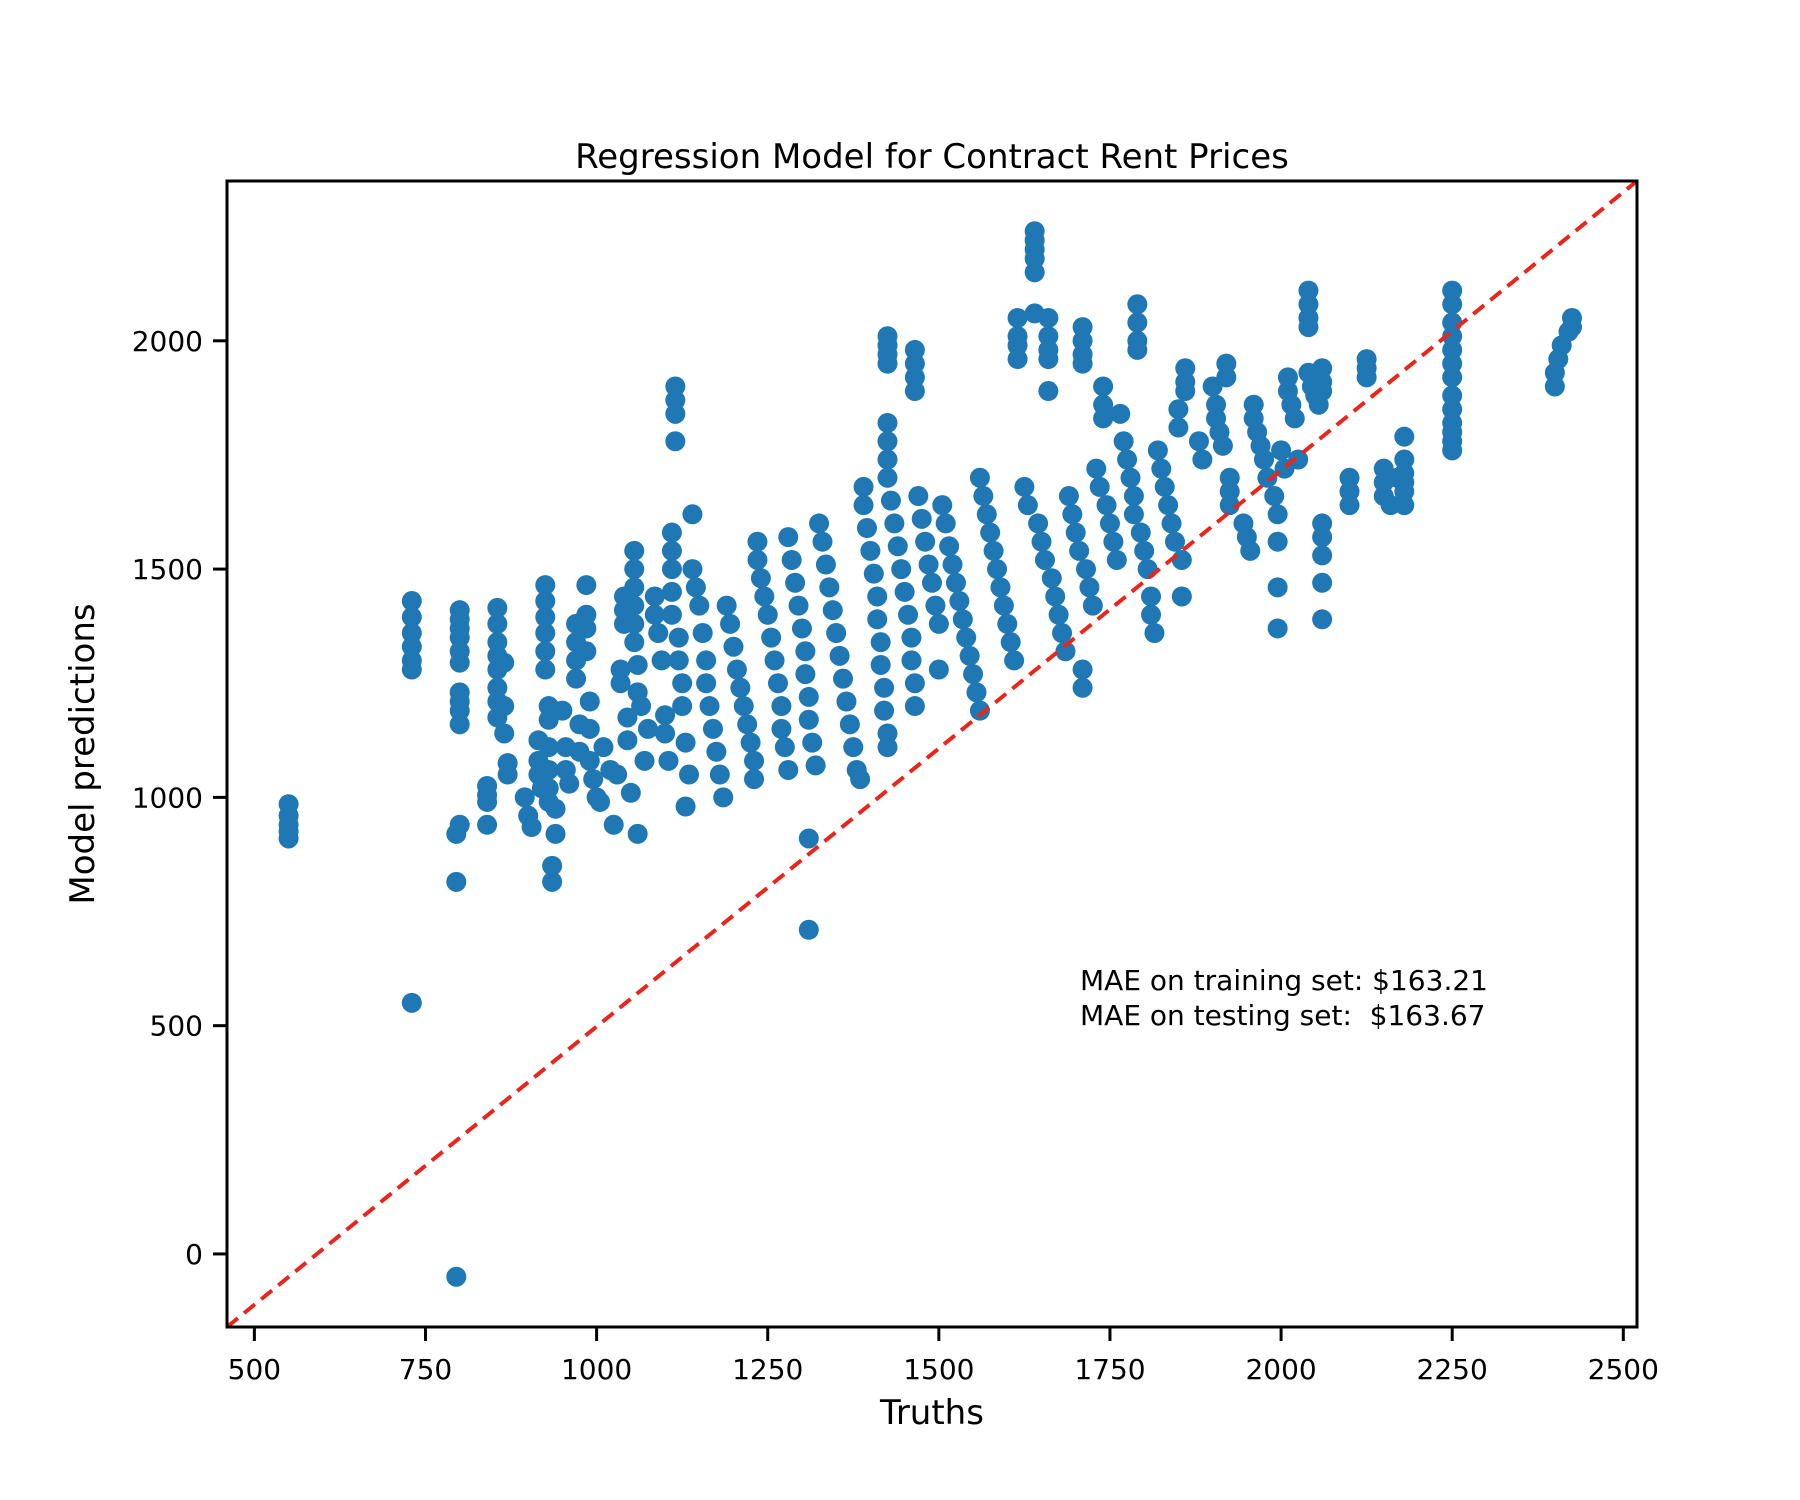 The image size is (1800, 1500). What do you see at coordinates (931, 1413) in the screenshot?
I see `x-axis-label: Truths` at bounding box center [931, 1413].